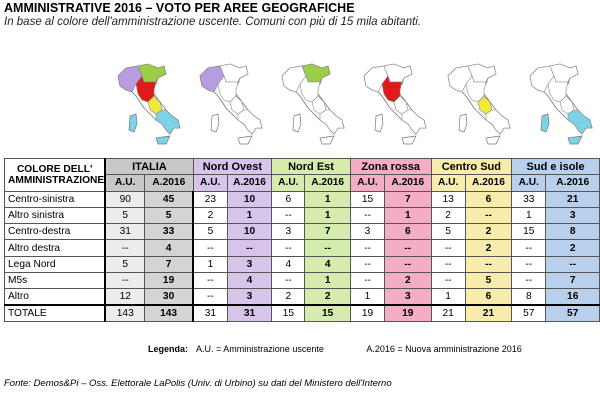 Image resolution: width=600 pixels, height=402 pixels. Describe the element at coordinates (125, 313) in the screenshot. I see `table-cell: 143` at that location.